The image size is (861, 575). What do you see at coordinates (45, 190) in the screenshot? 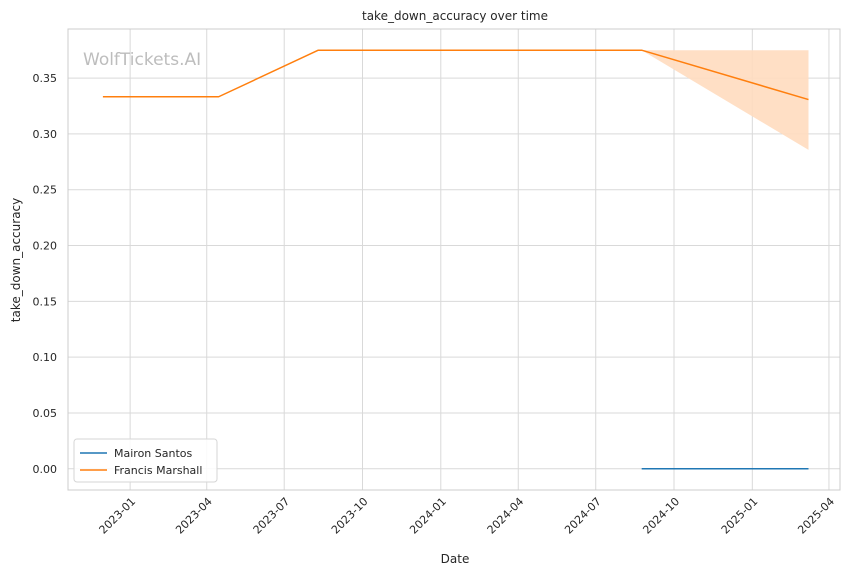
I see `y-tick-label: 0.25` at bounding box center [45, 190].